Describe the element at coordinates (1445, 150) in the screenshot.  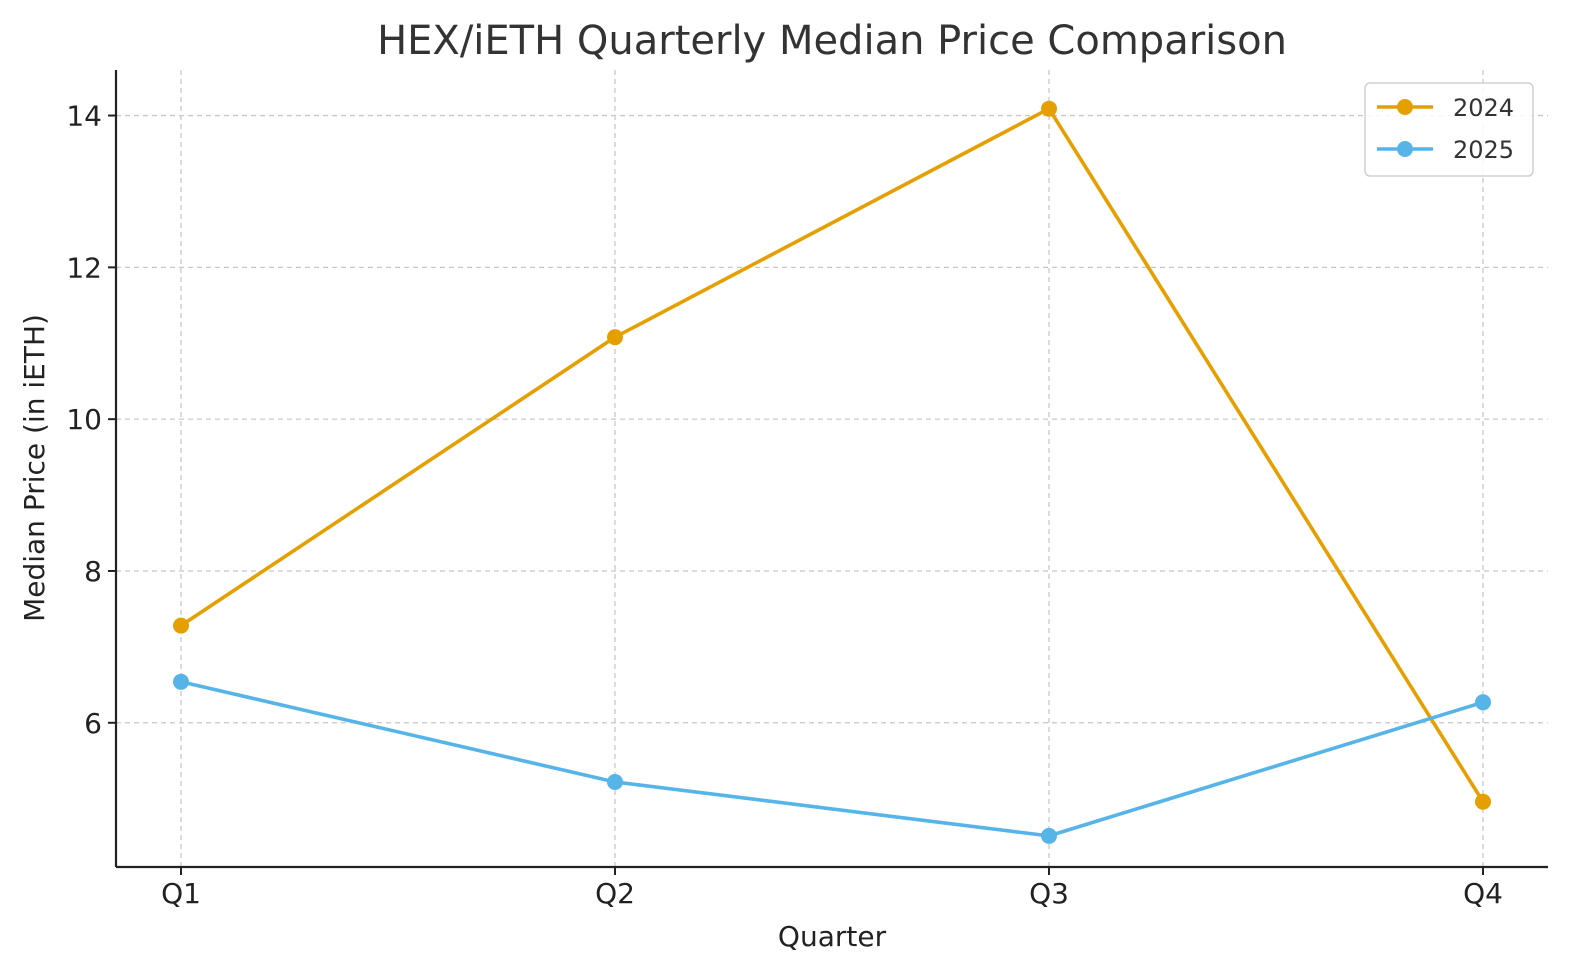
I see `legend-item-2025: 2025` at that location.